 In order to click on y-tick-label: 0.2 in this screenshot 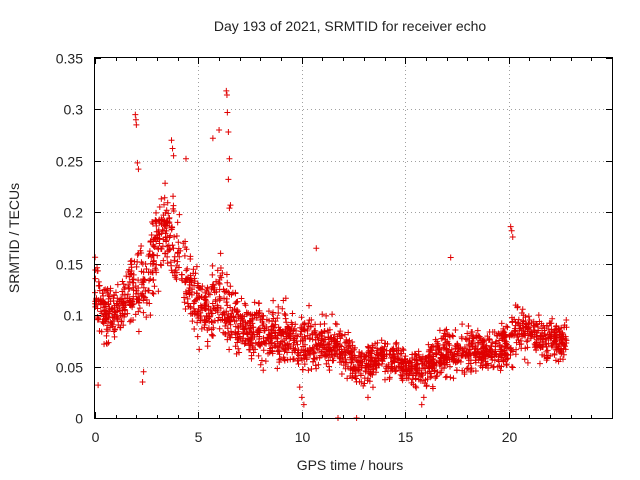, I will do `click(74, 213)`.